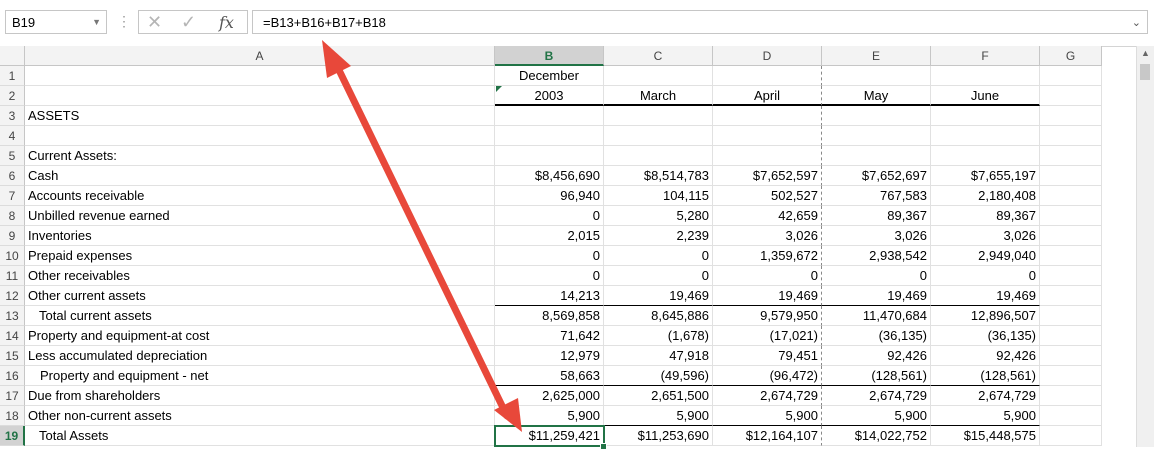  I want to click on cell-a13: Total current assets, so click(260, 316).